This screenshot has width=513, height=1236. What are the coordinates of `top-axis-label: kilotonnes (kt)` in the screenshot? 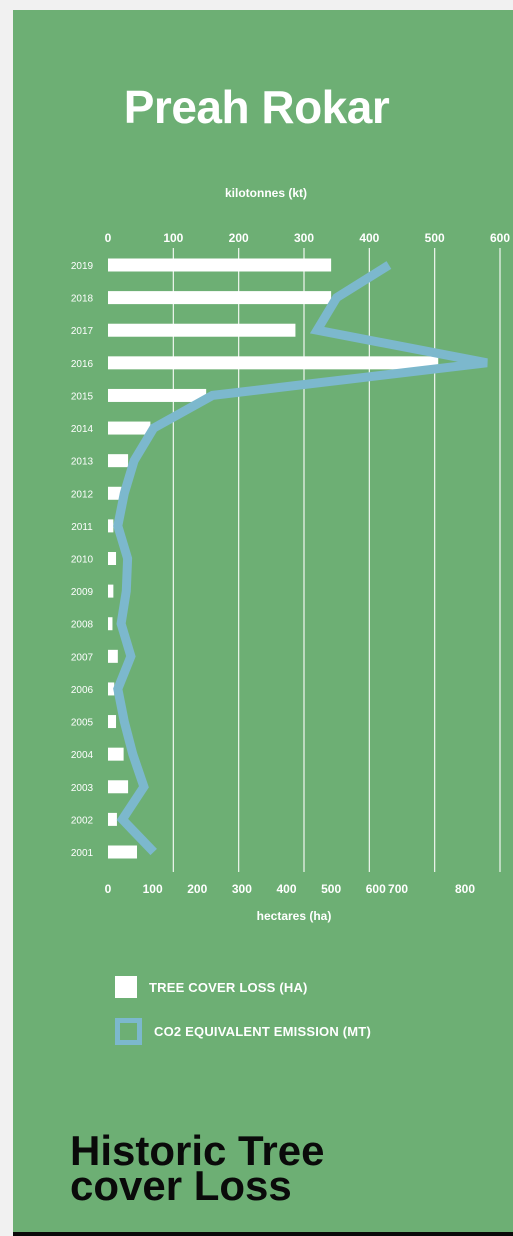 It's located at (266, 193).